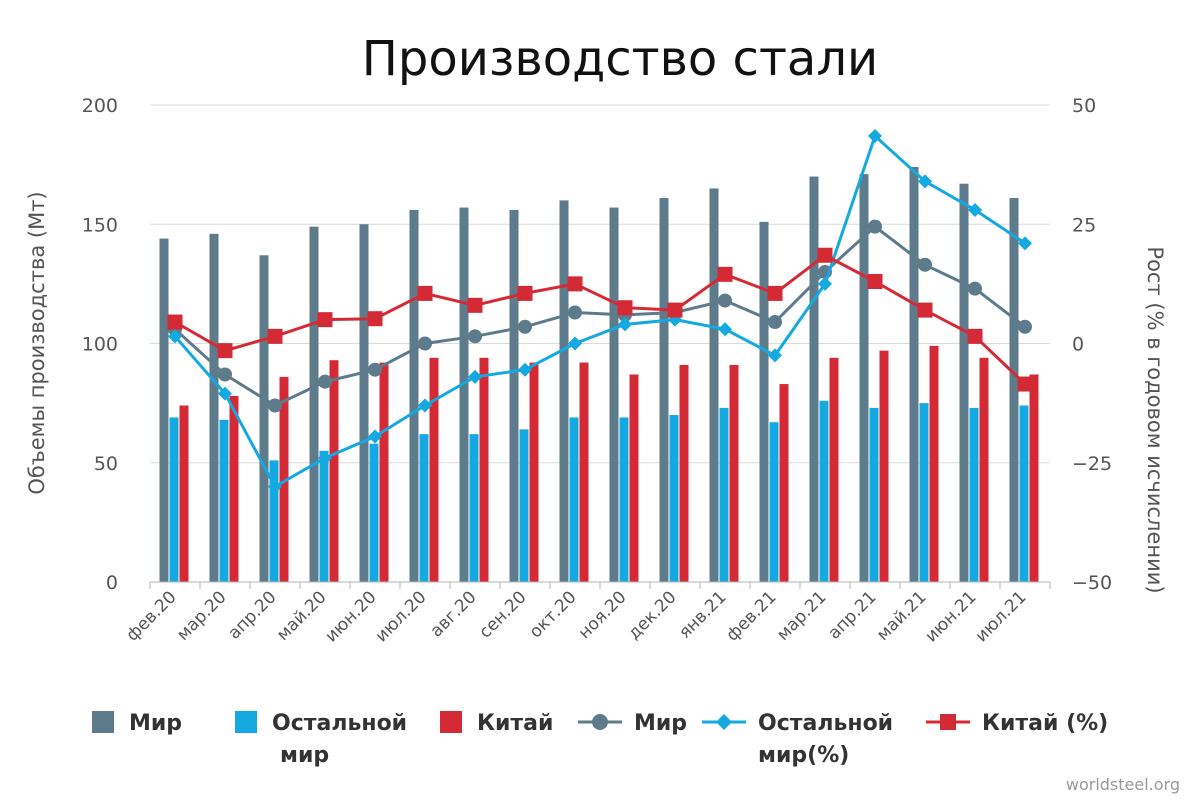 The width and height of the screenshot is (1200, 800). Describe the element at coordinates (1092, 464) in the screenshot. I see `y-tick-right: −25` at that location.